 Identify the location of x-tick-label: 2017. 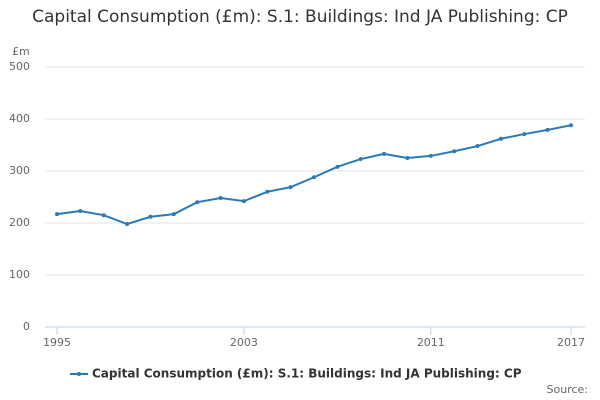
(571, 342).